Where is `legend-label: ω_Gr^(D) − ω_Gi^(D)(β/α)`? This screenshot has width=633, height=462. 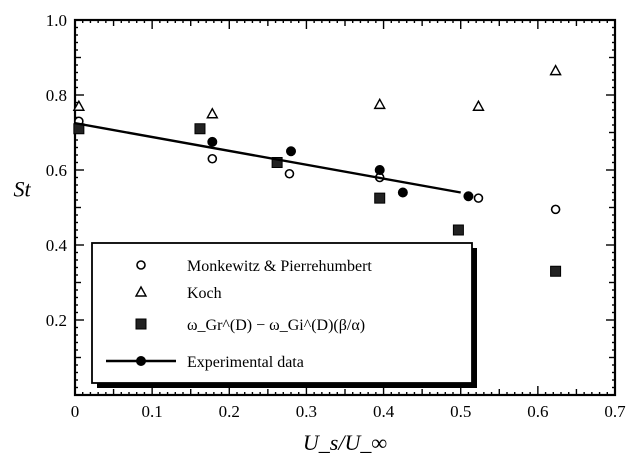 legend-label: ω_Gr^(D) − ω_Gi^(D)(β/α) is located at coordinates (276, 325).